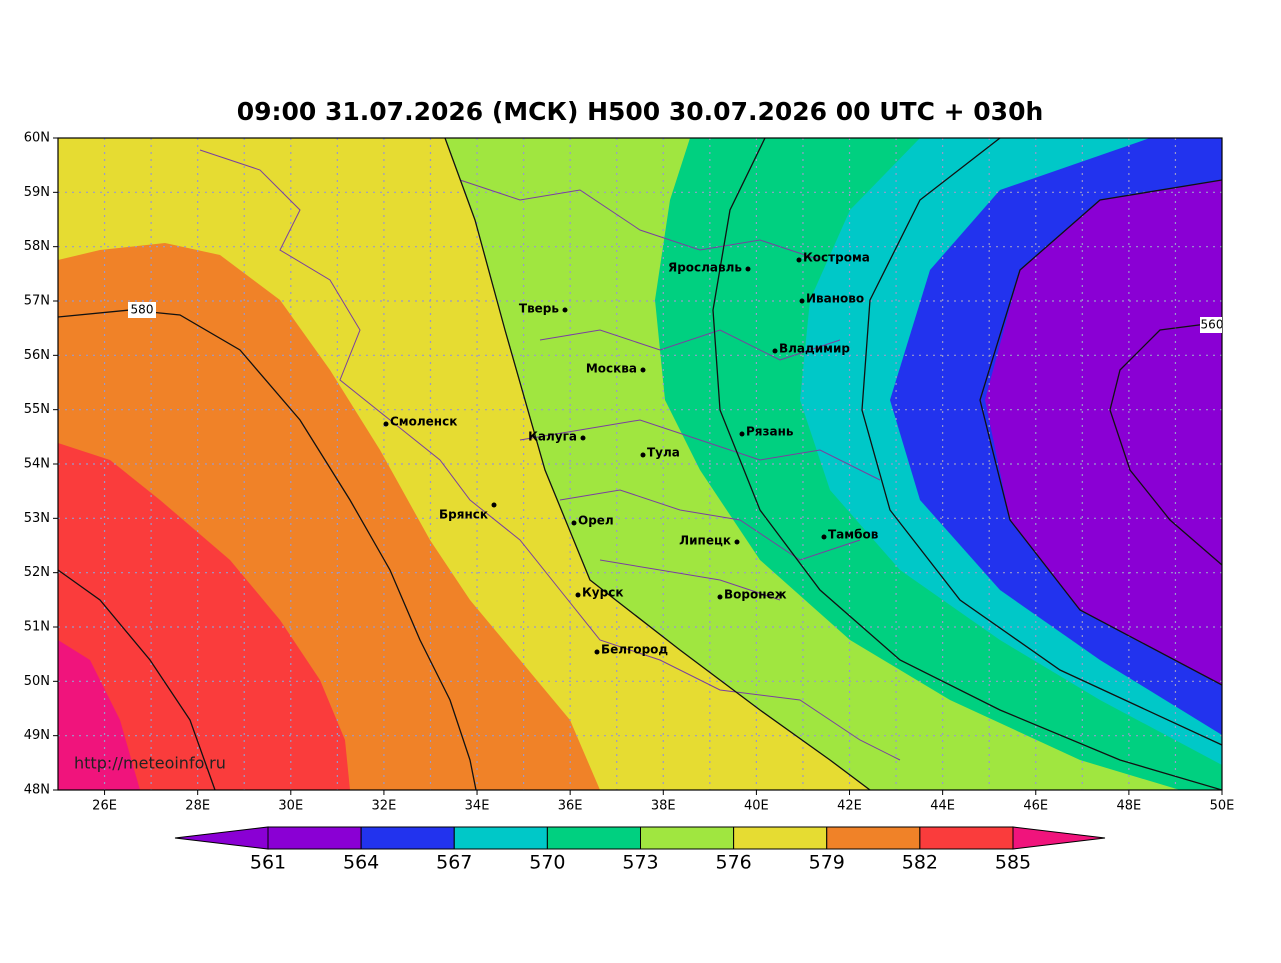 Image resolution: width=1281 pixels, height=963 pixels. I want to click on contour-label: 580, so click(142, 310).